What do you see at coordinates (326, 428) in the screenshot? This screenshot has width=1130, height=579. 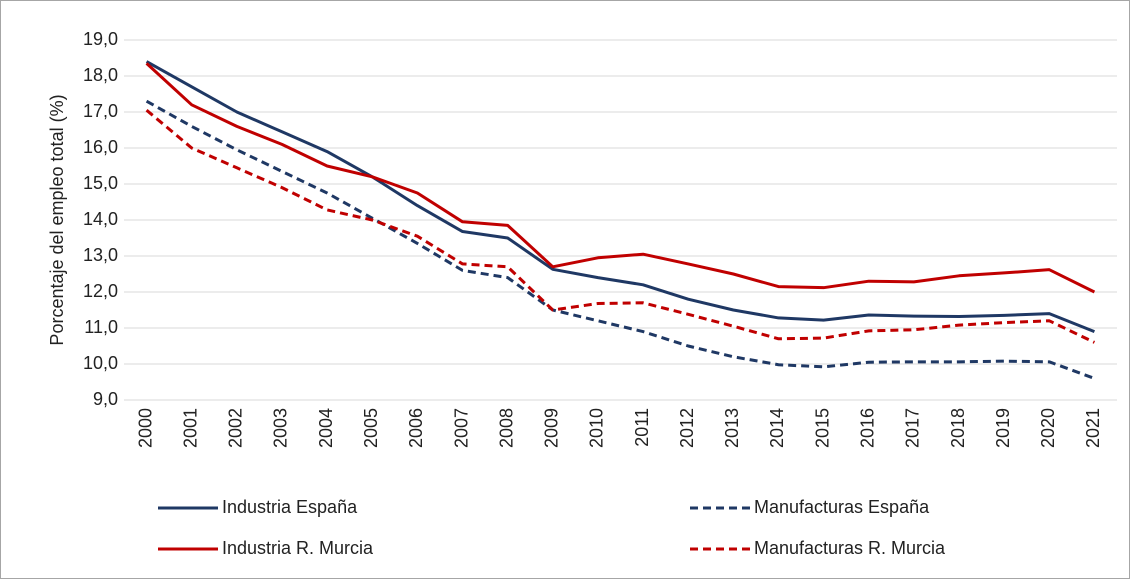 I see `x-tick-label: 2004` at bounding box center [326, 428].